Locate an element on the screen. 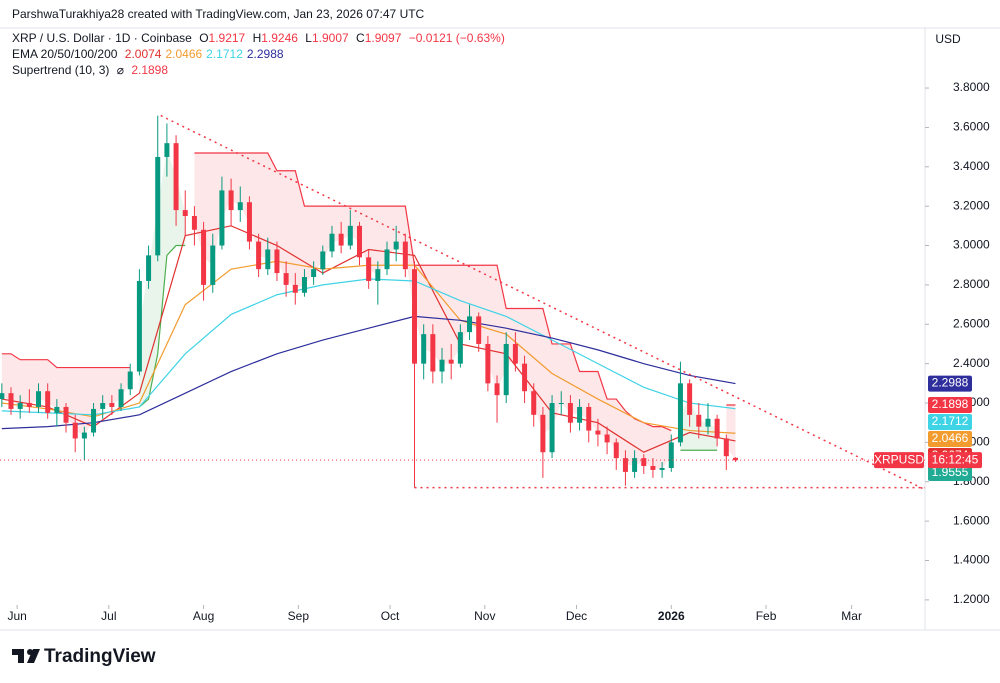 The height and width of the screenshot is (683, 1000). x-tick-label: Oct is located at coordinates (390, 616).